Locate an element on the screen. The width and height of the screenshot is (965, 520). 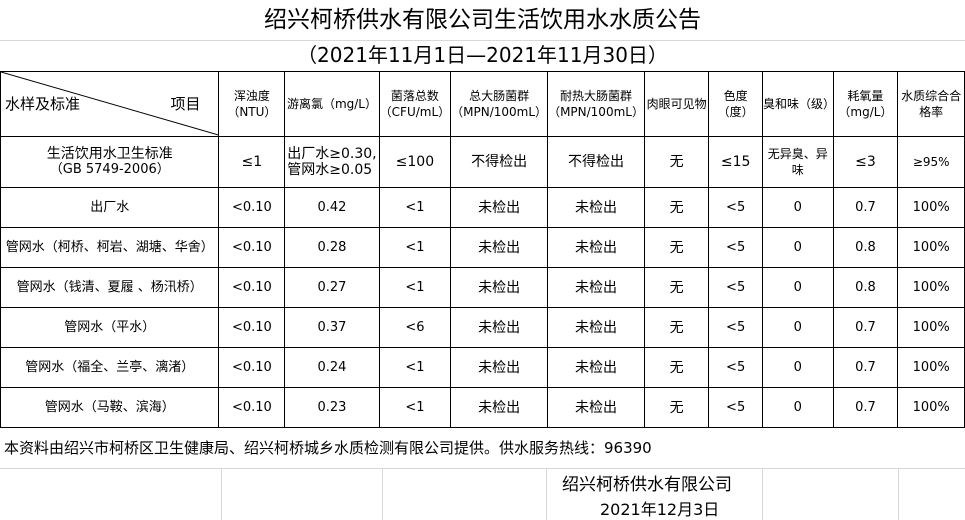
sample-value: 0.23 is located at coordinates (332, 407).